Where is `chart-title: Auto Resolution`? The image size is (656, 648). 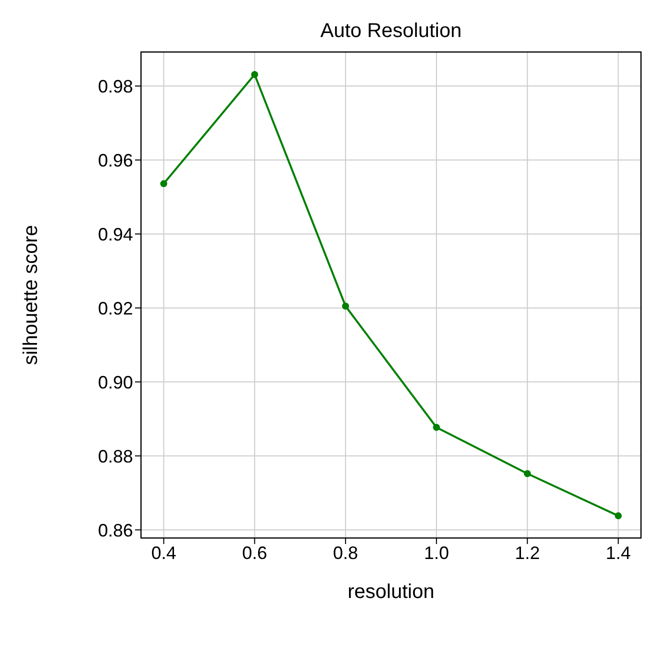
chart-title: Auto Resolution is located at coordinates (391, 31).